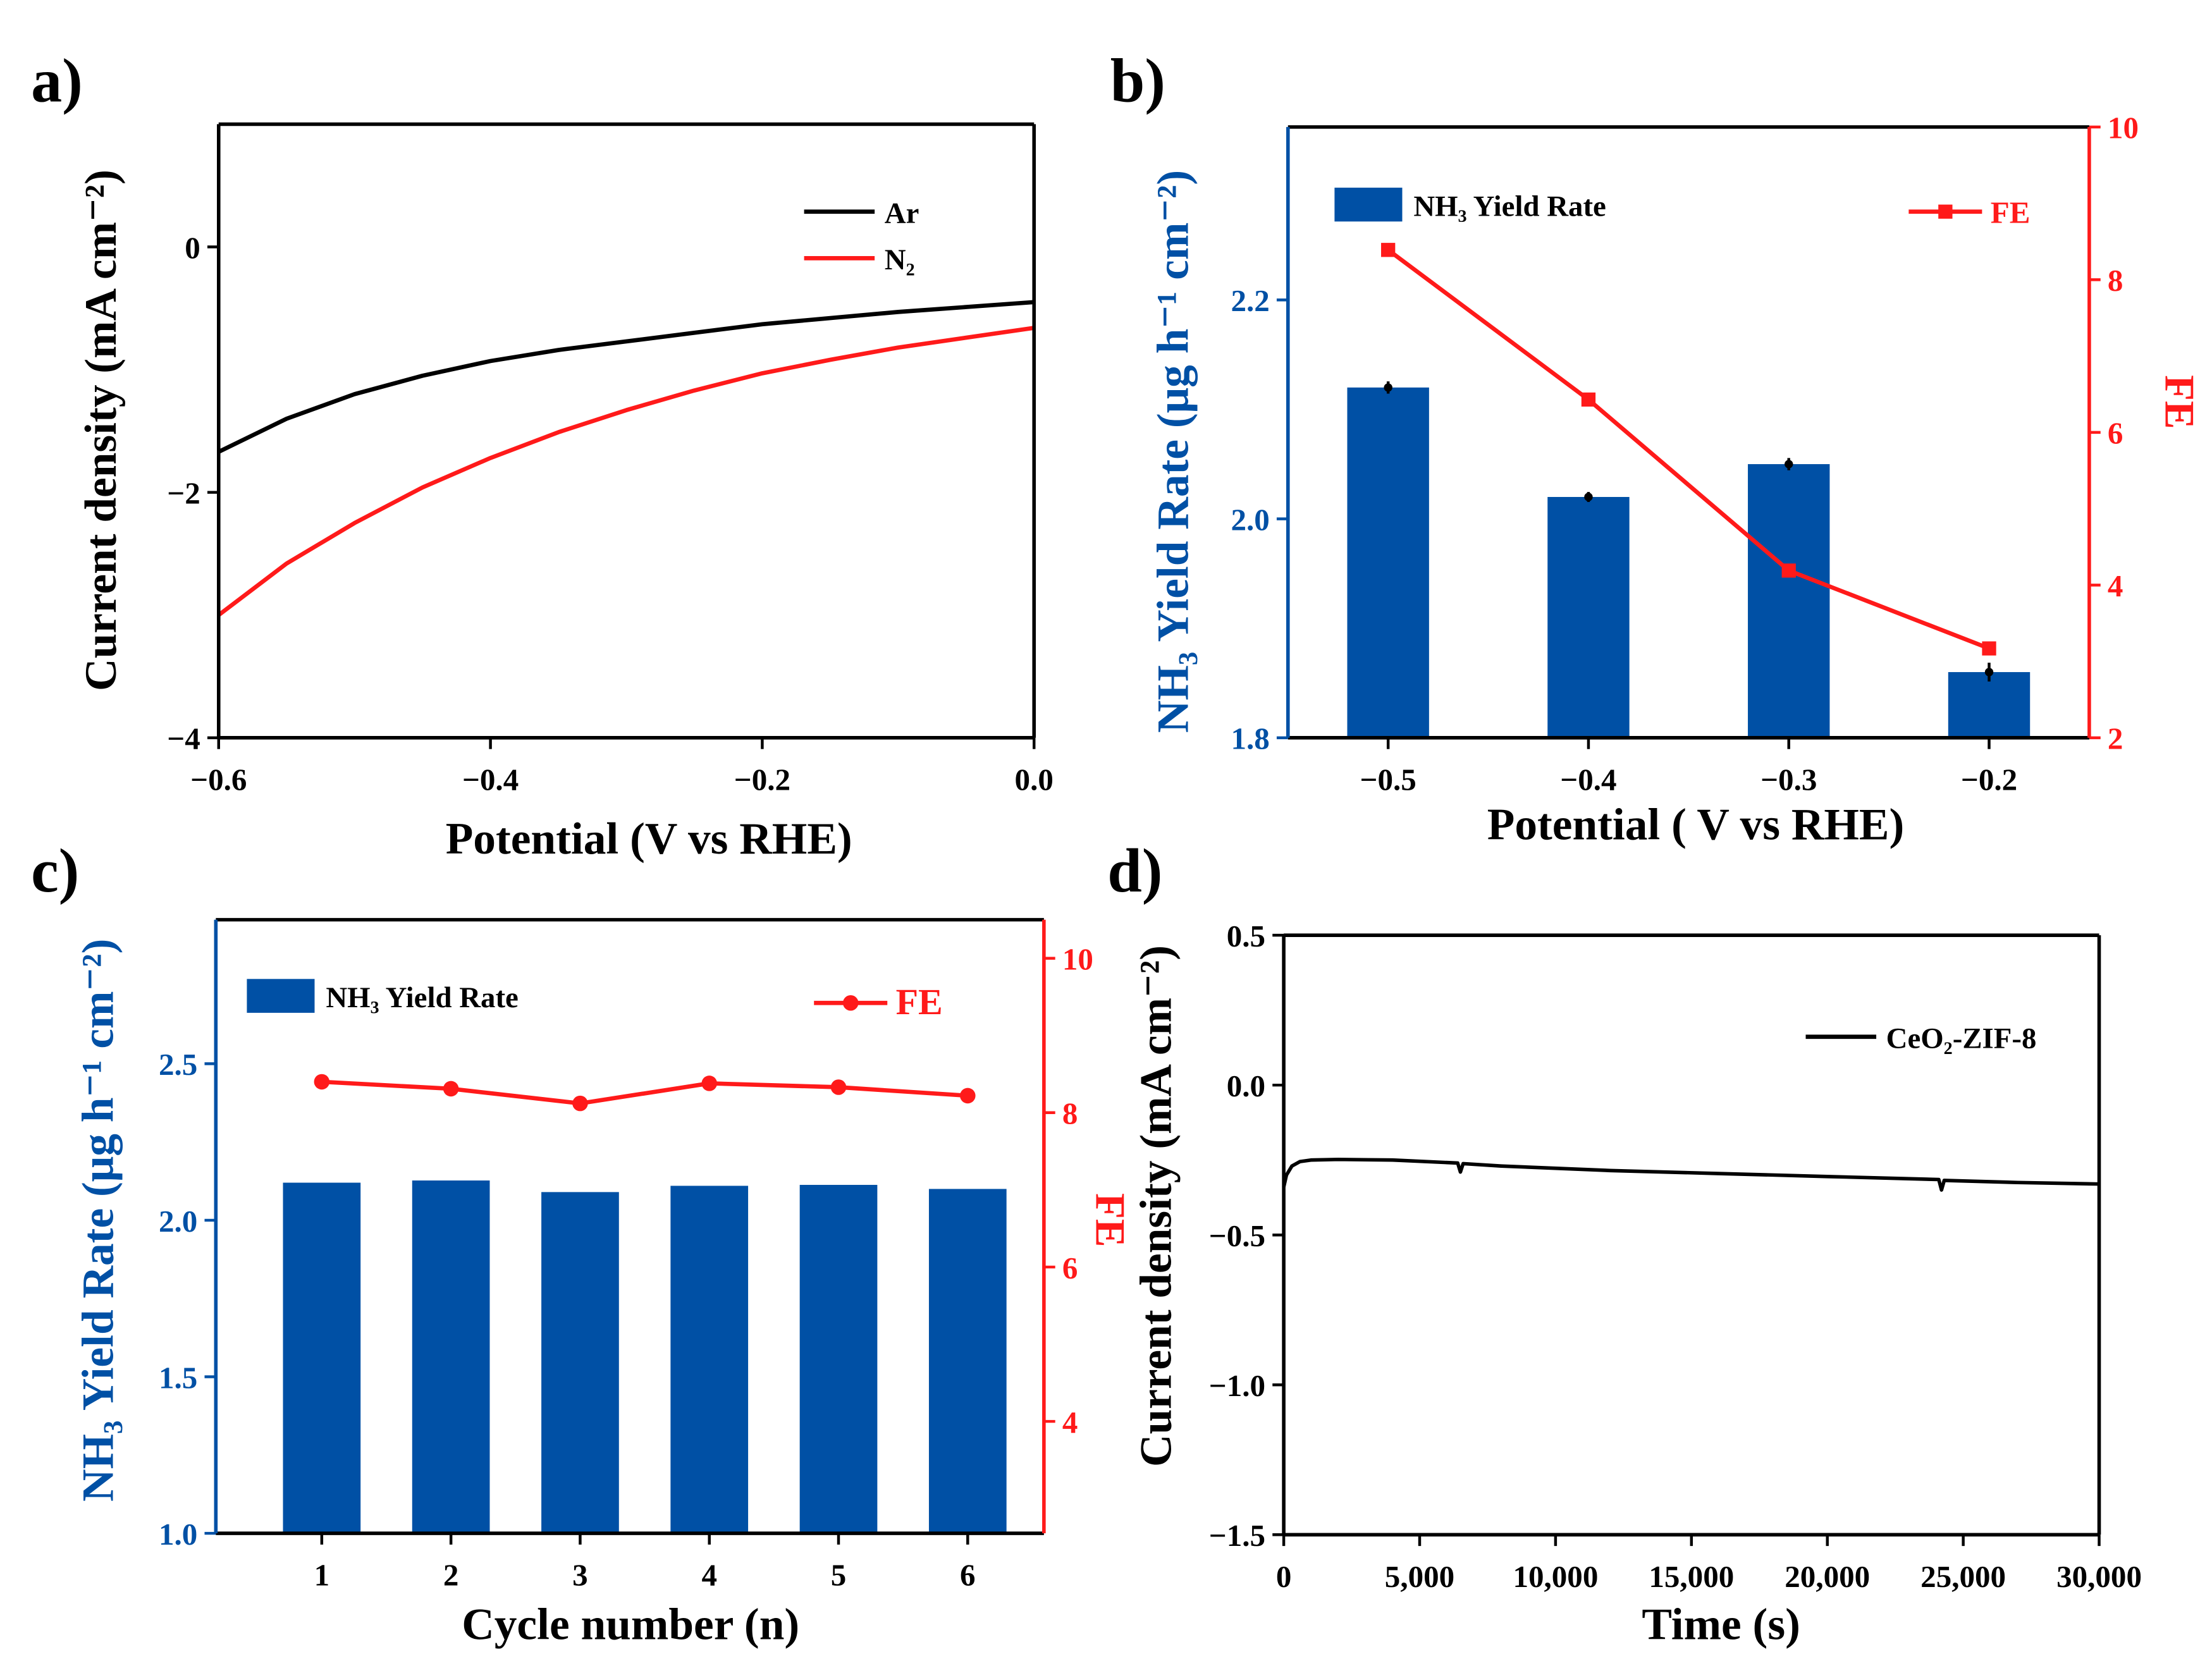 This screenshot has height=1673, width=2212. Describe the element at coordinates (630, 1624) in the screenshot. I see `x-axis-title: Cycle number (n)` at that location.